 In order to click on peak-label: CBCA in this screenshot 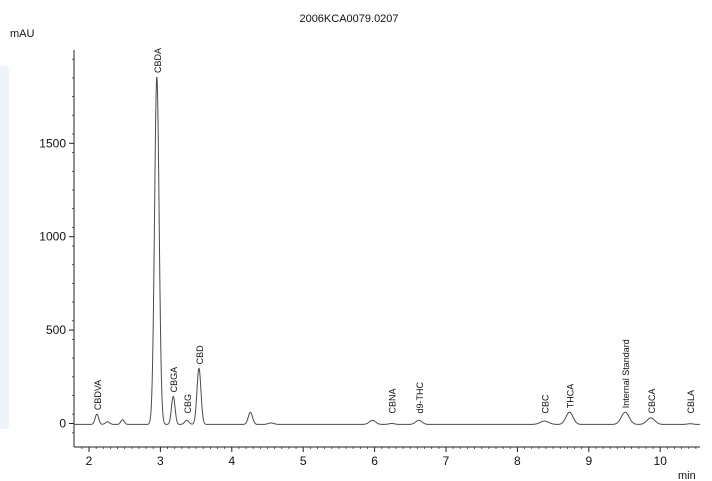, I will do `click(652, 400)`.